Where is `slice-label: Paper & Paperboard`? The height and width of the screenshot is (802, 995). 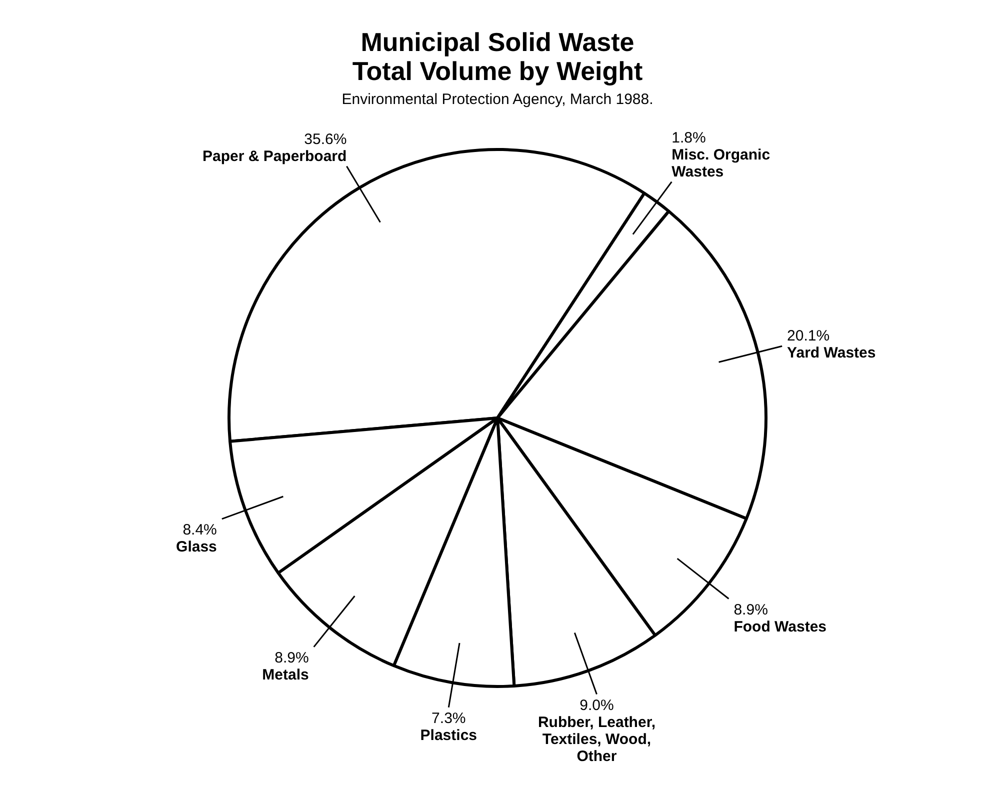 slice-label: Paper & Paperboard is located at coordinates (274, 157).